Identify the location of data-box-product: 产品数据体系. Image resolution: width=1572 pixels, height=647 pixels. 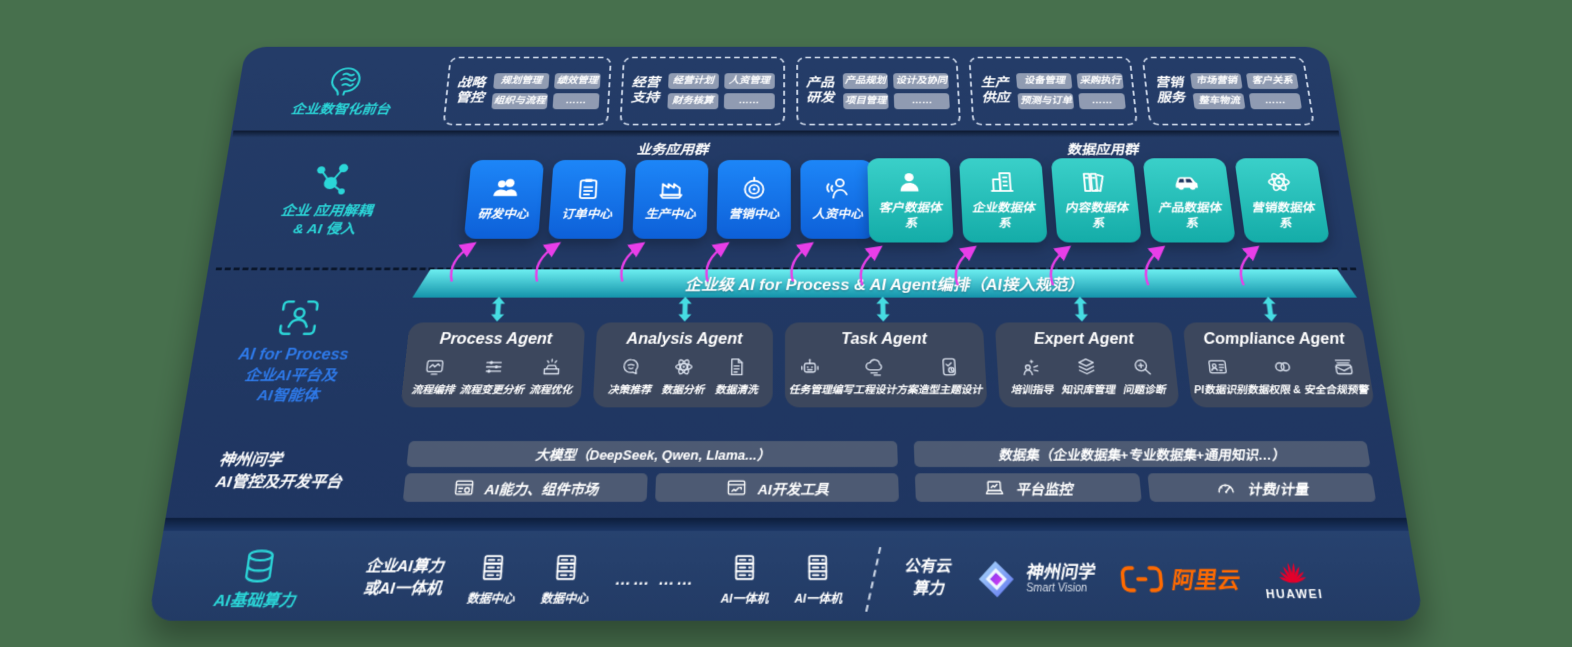
(1189, 200).